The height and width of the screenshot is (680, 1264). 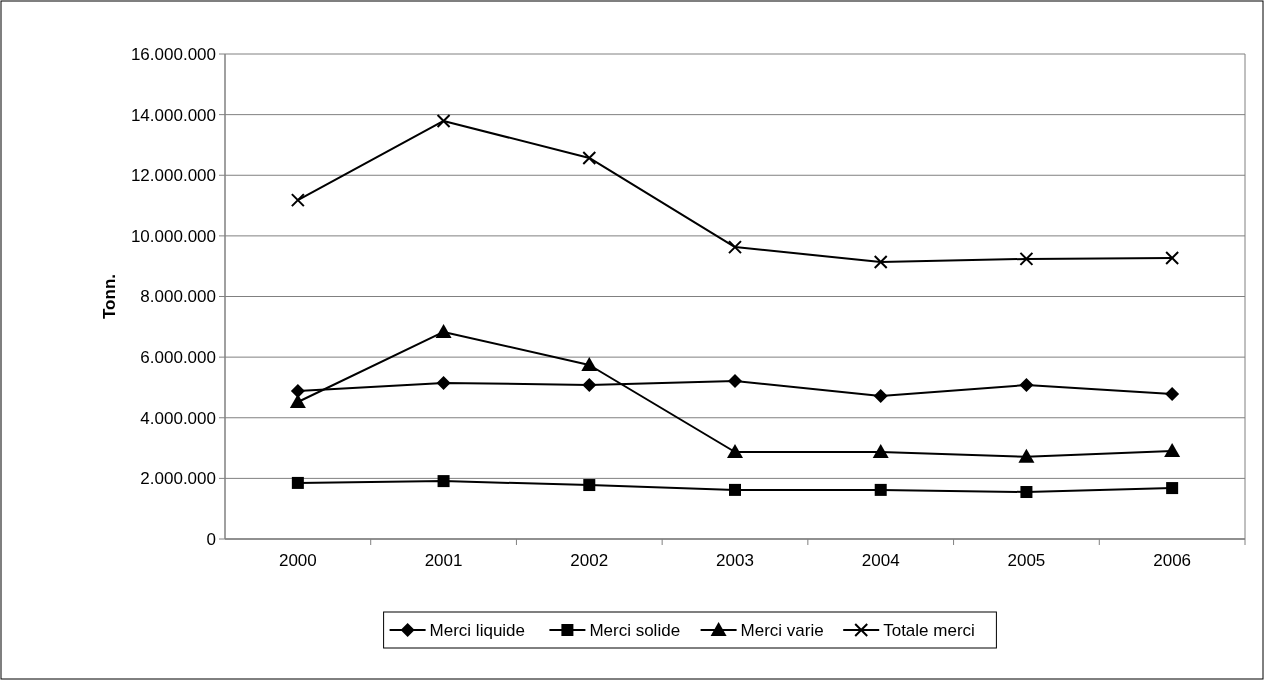 I want to click on y-tick-label: 0, so click(x=211, y=539).